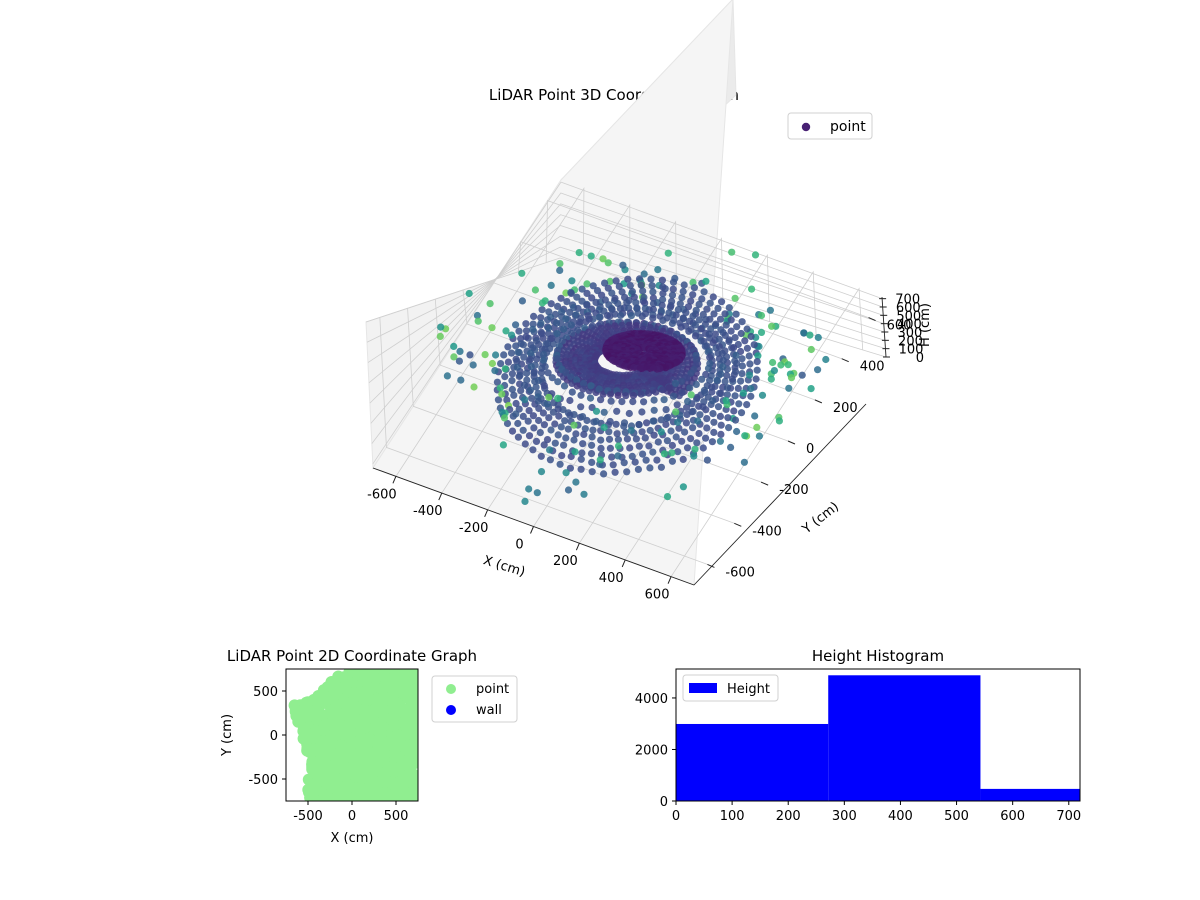 The image size is (1200, 900). Describe the element at coordinates (748, 689) in the screenshot. I see `histogram-legend-label: Height` at that location.